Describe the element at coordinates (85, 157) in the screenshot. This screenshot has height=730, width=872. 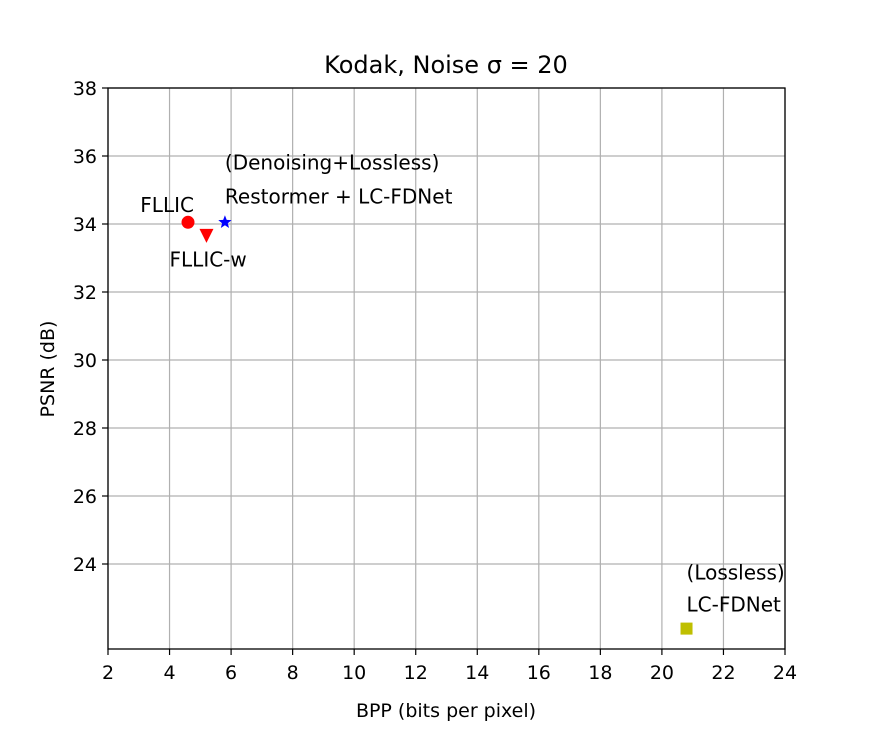
I see `y-tick-label: 36` at that location.